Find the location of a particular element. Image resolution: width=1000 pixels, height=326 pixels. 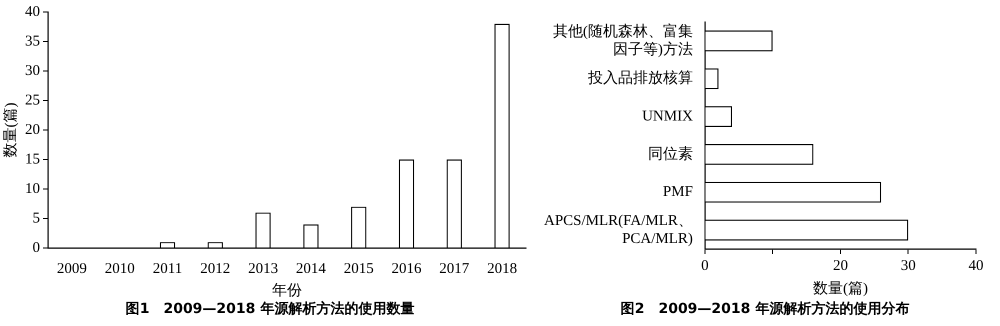

caption: 图1 2009—2018 年源解析方法的使用数量 is located at coordinates (270, 309).